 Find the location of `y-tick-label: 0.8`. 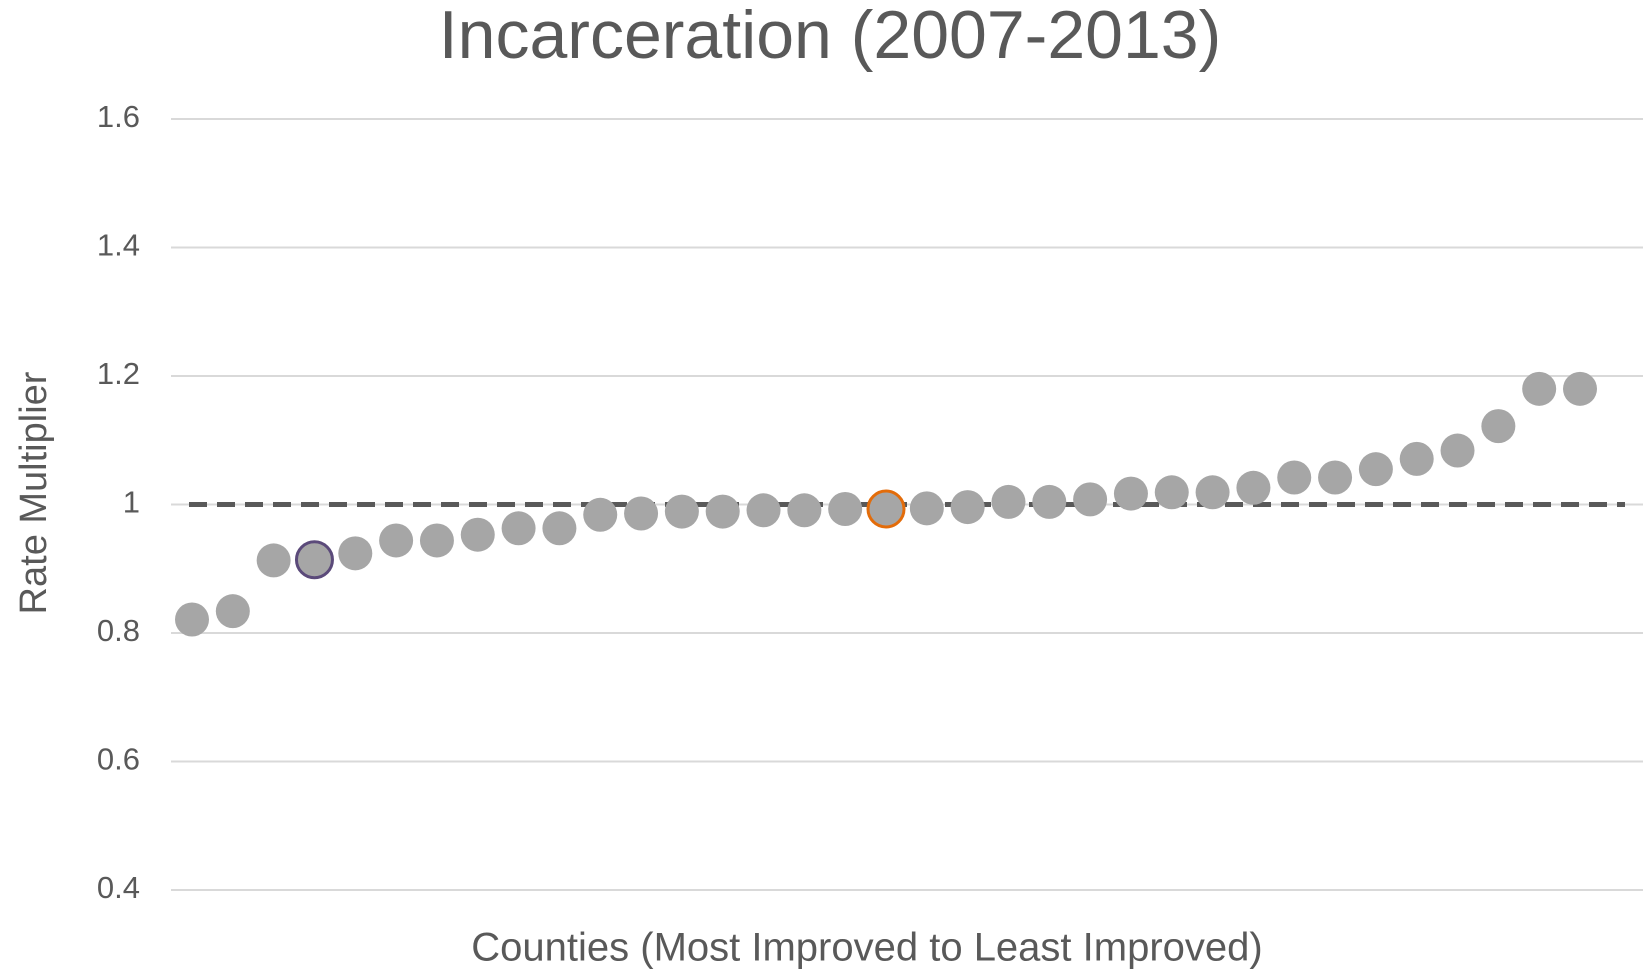

y-tick-label: 0.8 is located at coordinates (118, 630).